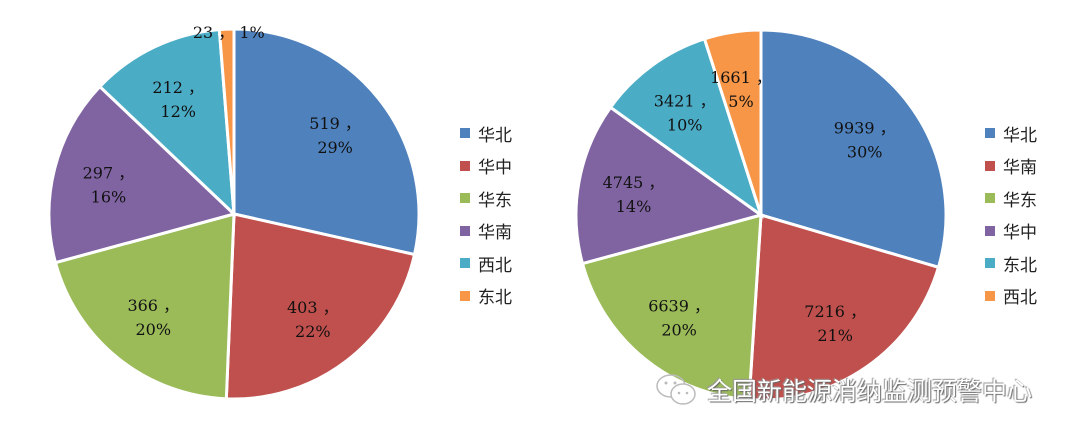 The width and height of the screenshot is (1080, 439). I want to click on data-label: 212 ， 12%, so click(178, 99).